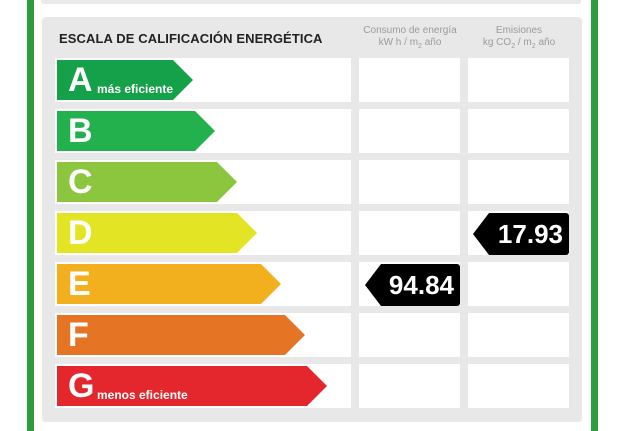  What do you see at coordinates (169, 284) in the screenshot?
I see `rating-arrow-e: E` at bounding box center [169, 284].